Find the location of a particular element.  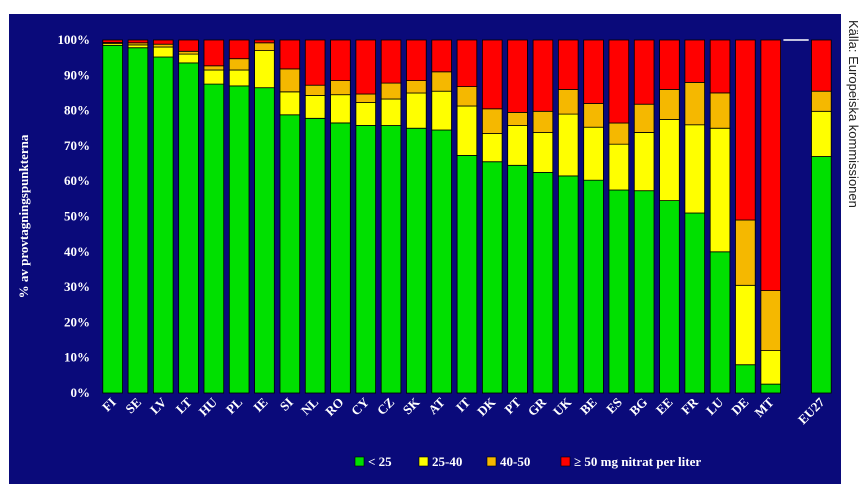

bar-segment-RO-s1 is located at coordinates (340, 109).